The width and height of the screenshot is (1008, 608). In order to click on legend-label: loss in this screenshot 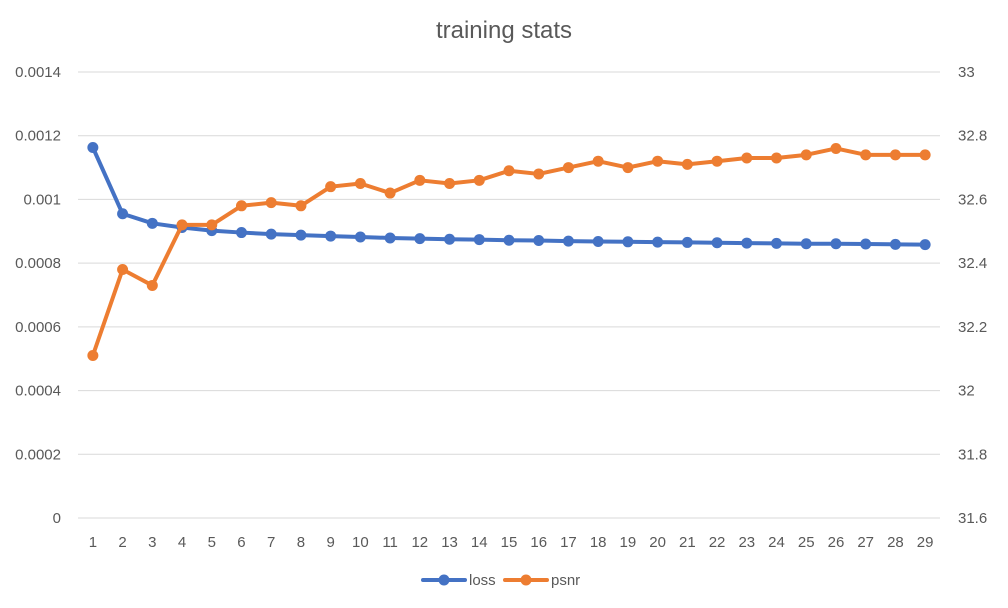, I will do `click(482, 580)`.